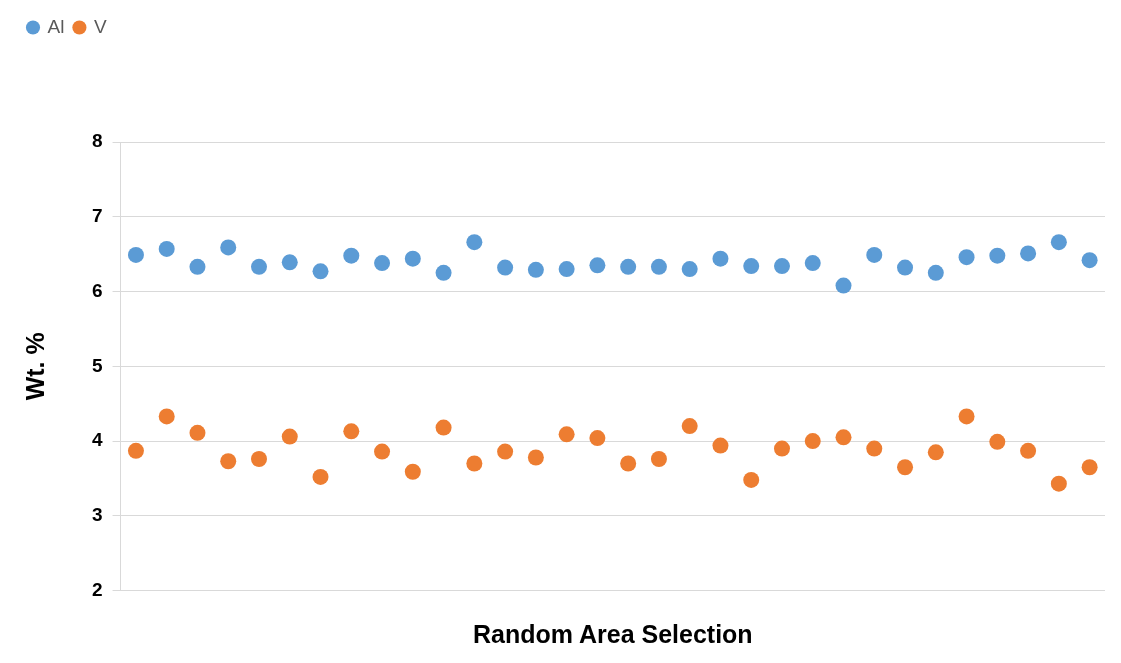 The width and height of the screenshot is (1121, 663). I want to click on y-tick-label: 6, so click(97, 290).